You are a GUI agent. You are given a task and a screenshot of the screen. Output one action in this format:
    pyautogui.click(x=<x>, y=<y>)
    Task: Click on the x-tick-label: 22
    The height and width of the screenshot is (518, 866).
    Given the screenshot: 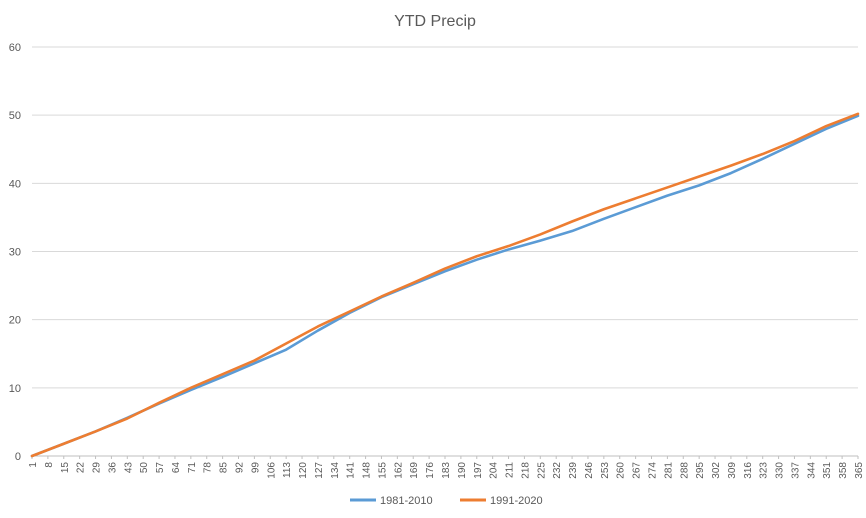 What is the action you would take?
    pyautogui.click(x=81, y=468)
    